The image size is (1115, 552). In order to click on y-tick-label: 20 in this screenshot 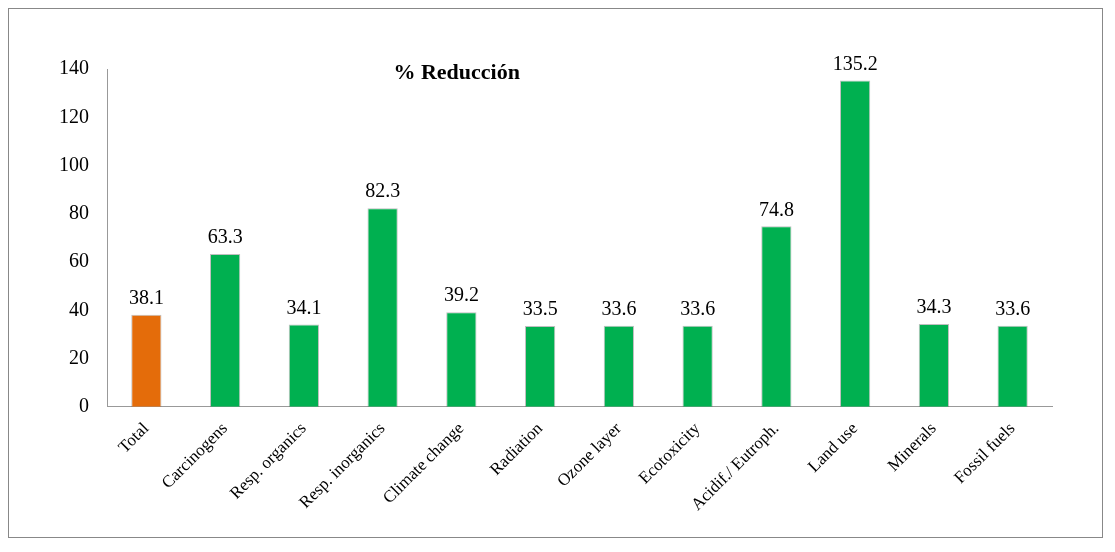, I will do `click(79, 356)`.